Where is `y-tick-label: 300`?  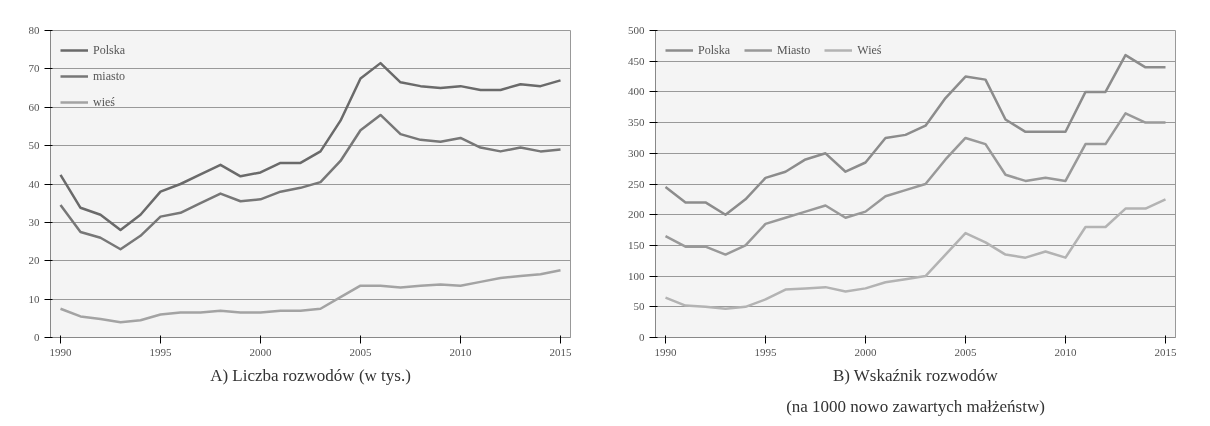
y-tick-label: 300 is located at coordinates (636, 152).